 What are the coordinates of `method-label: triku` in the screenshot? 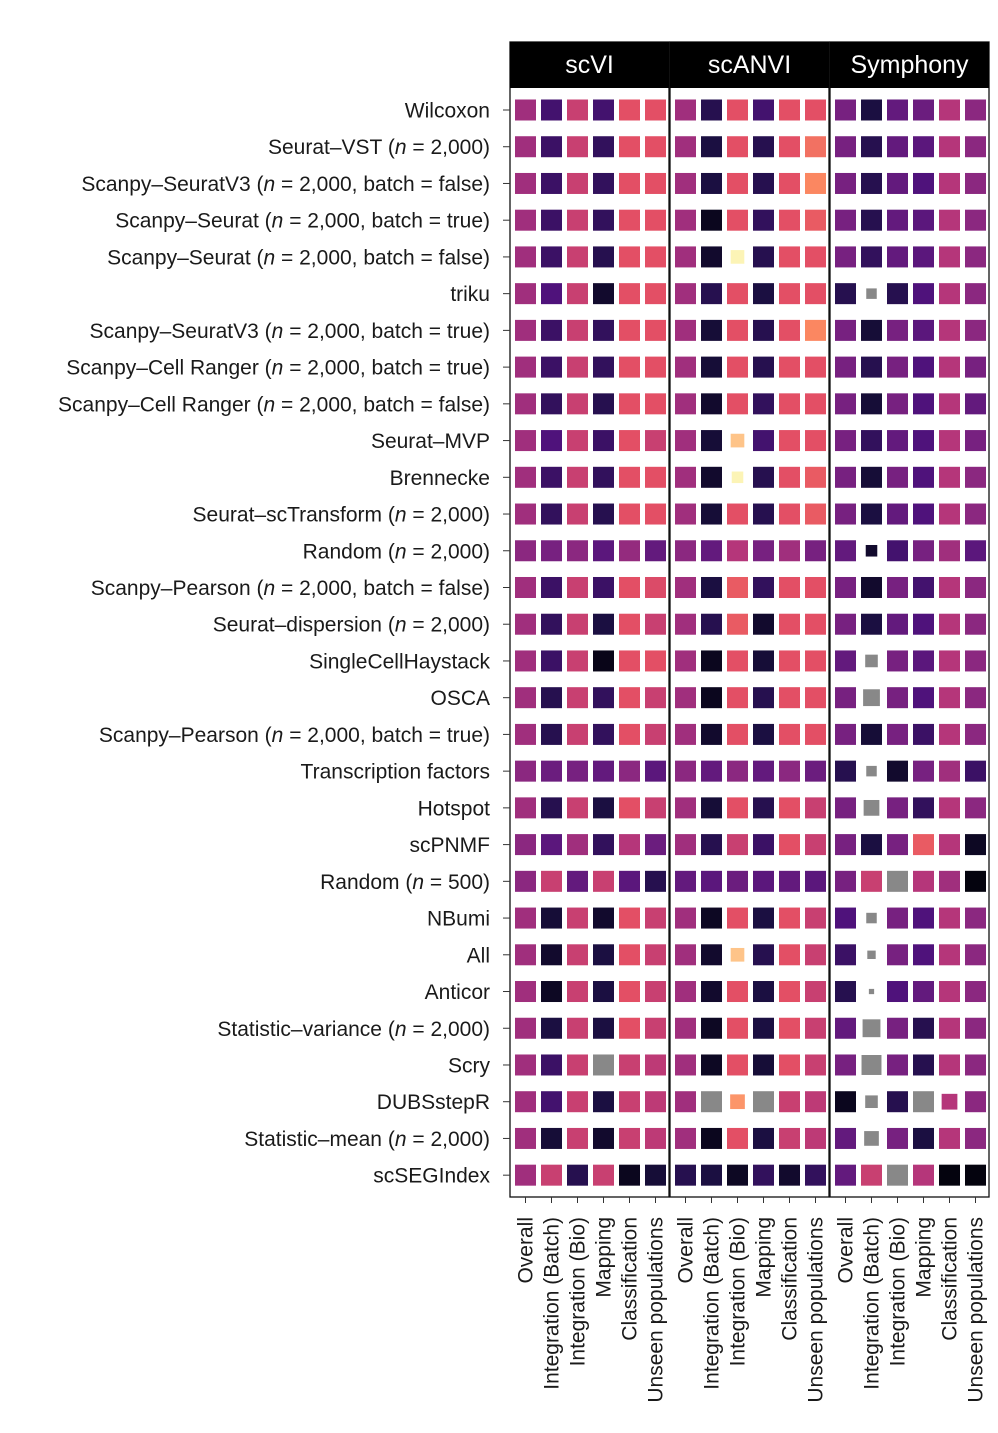 It's located at (470, 294).